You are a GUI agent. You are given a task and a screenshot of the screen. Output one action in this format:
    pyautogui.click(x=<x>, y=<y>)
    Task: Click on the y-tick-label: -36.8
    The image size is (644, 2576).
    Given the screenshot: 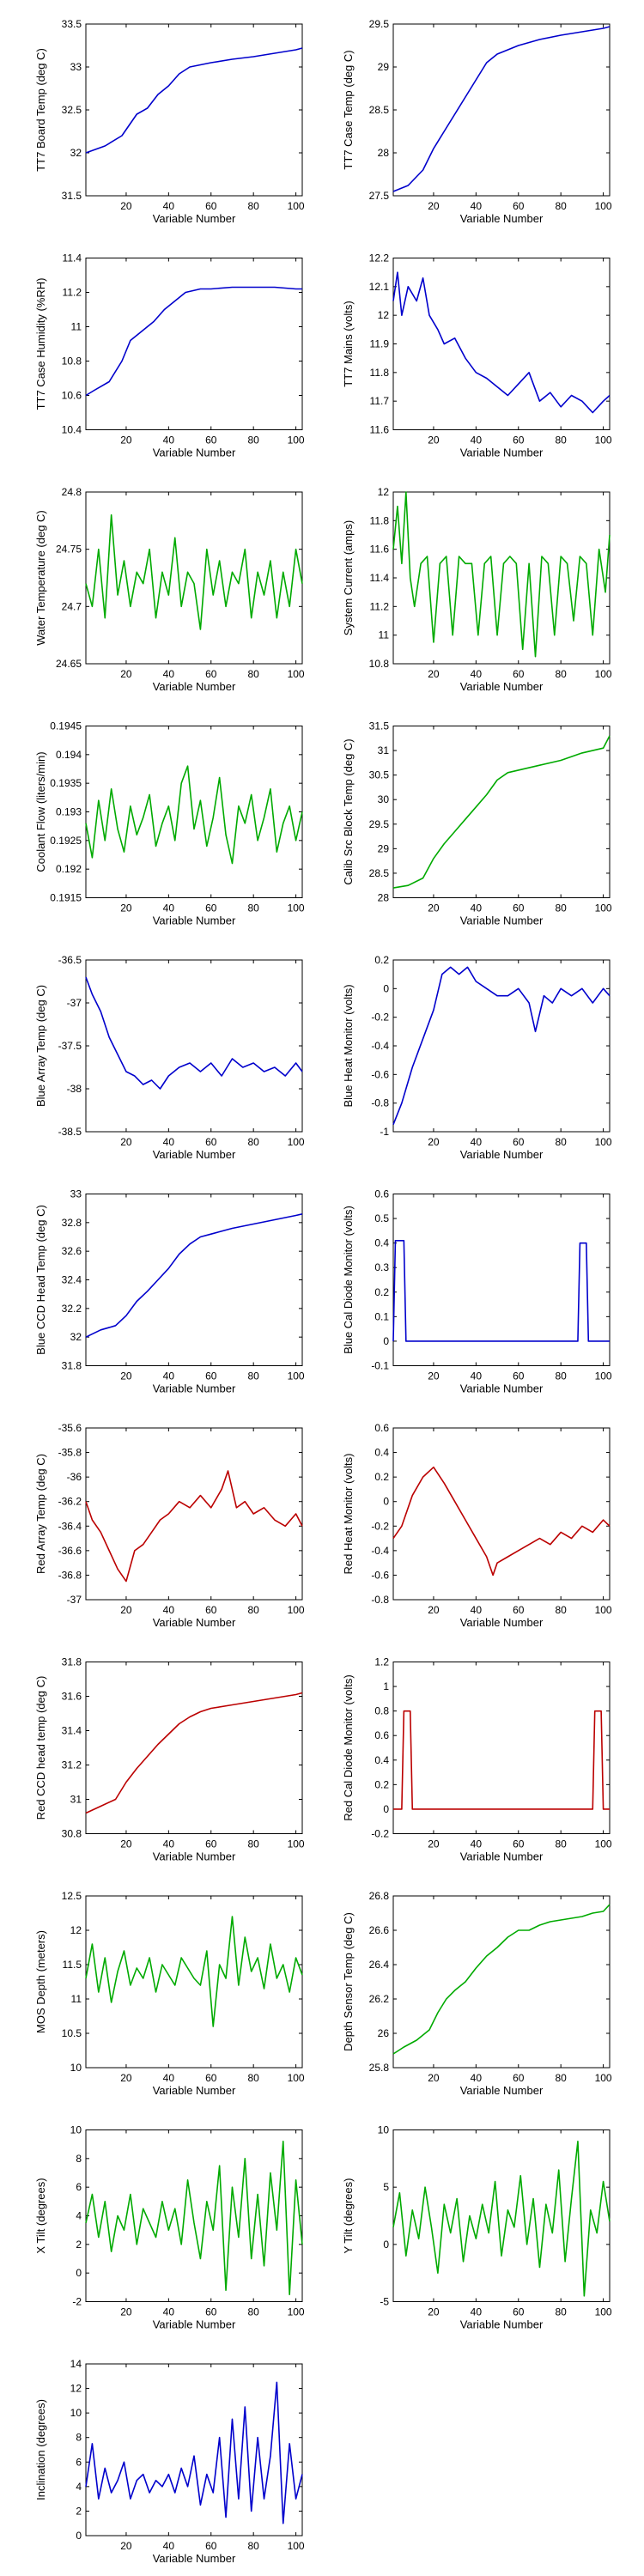 What is the action you would take?
    pyautogui.click(x=70, y=1575)
    